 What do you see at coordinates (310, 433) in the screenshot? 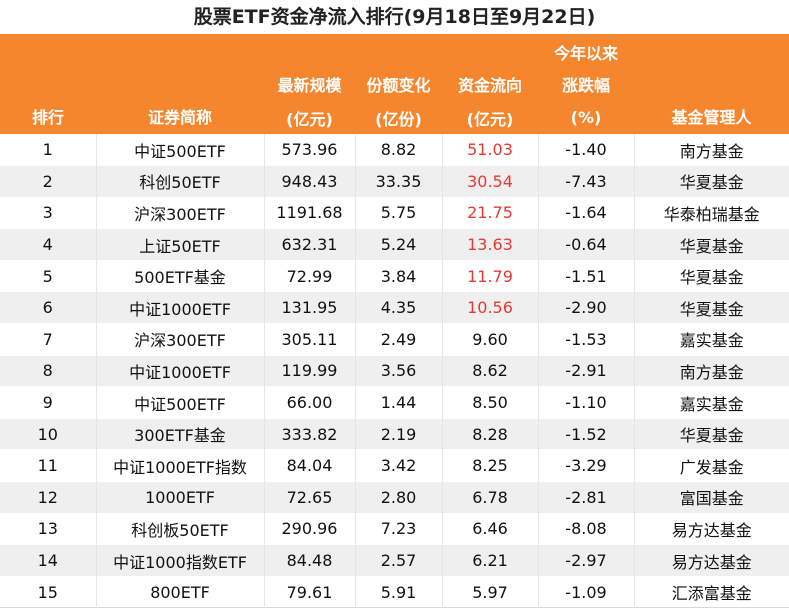
I see `cell-scale: 333.82` at bounding box center [310, 433].